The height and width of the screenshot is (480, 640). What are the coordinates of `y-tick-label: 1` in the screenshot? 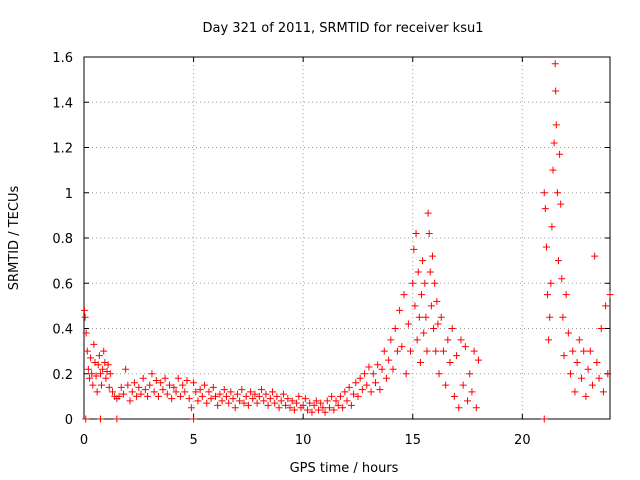 It's located at (69, 194).